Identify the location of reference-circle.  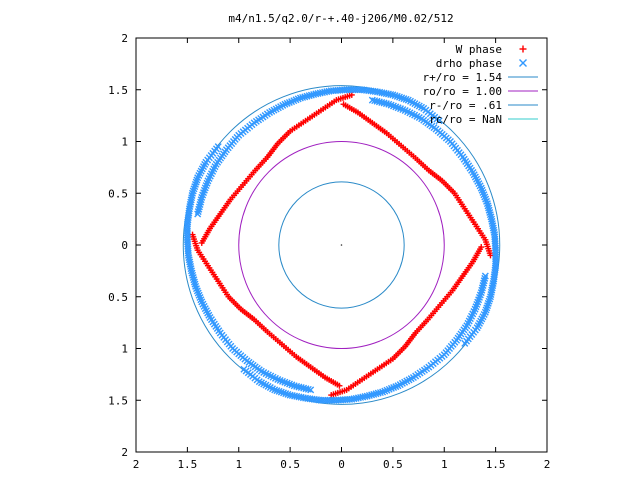
(341, 245).